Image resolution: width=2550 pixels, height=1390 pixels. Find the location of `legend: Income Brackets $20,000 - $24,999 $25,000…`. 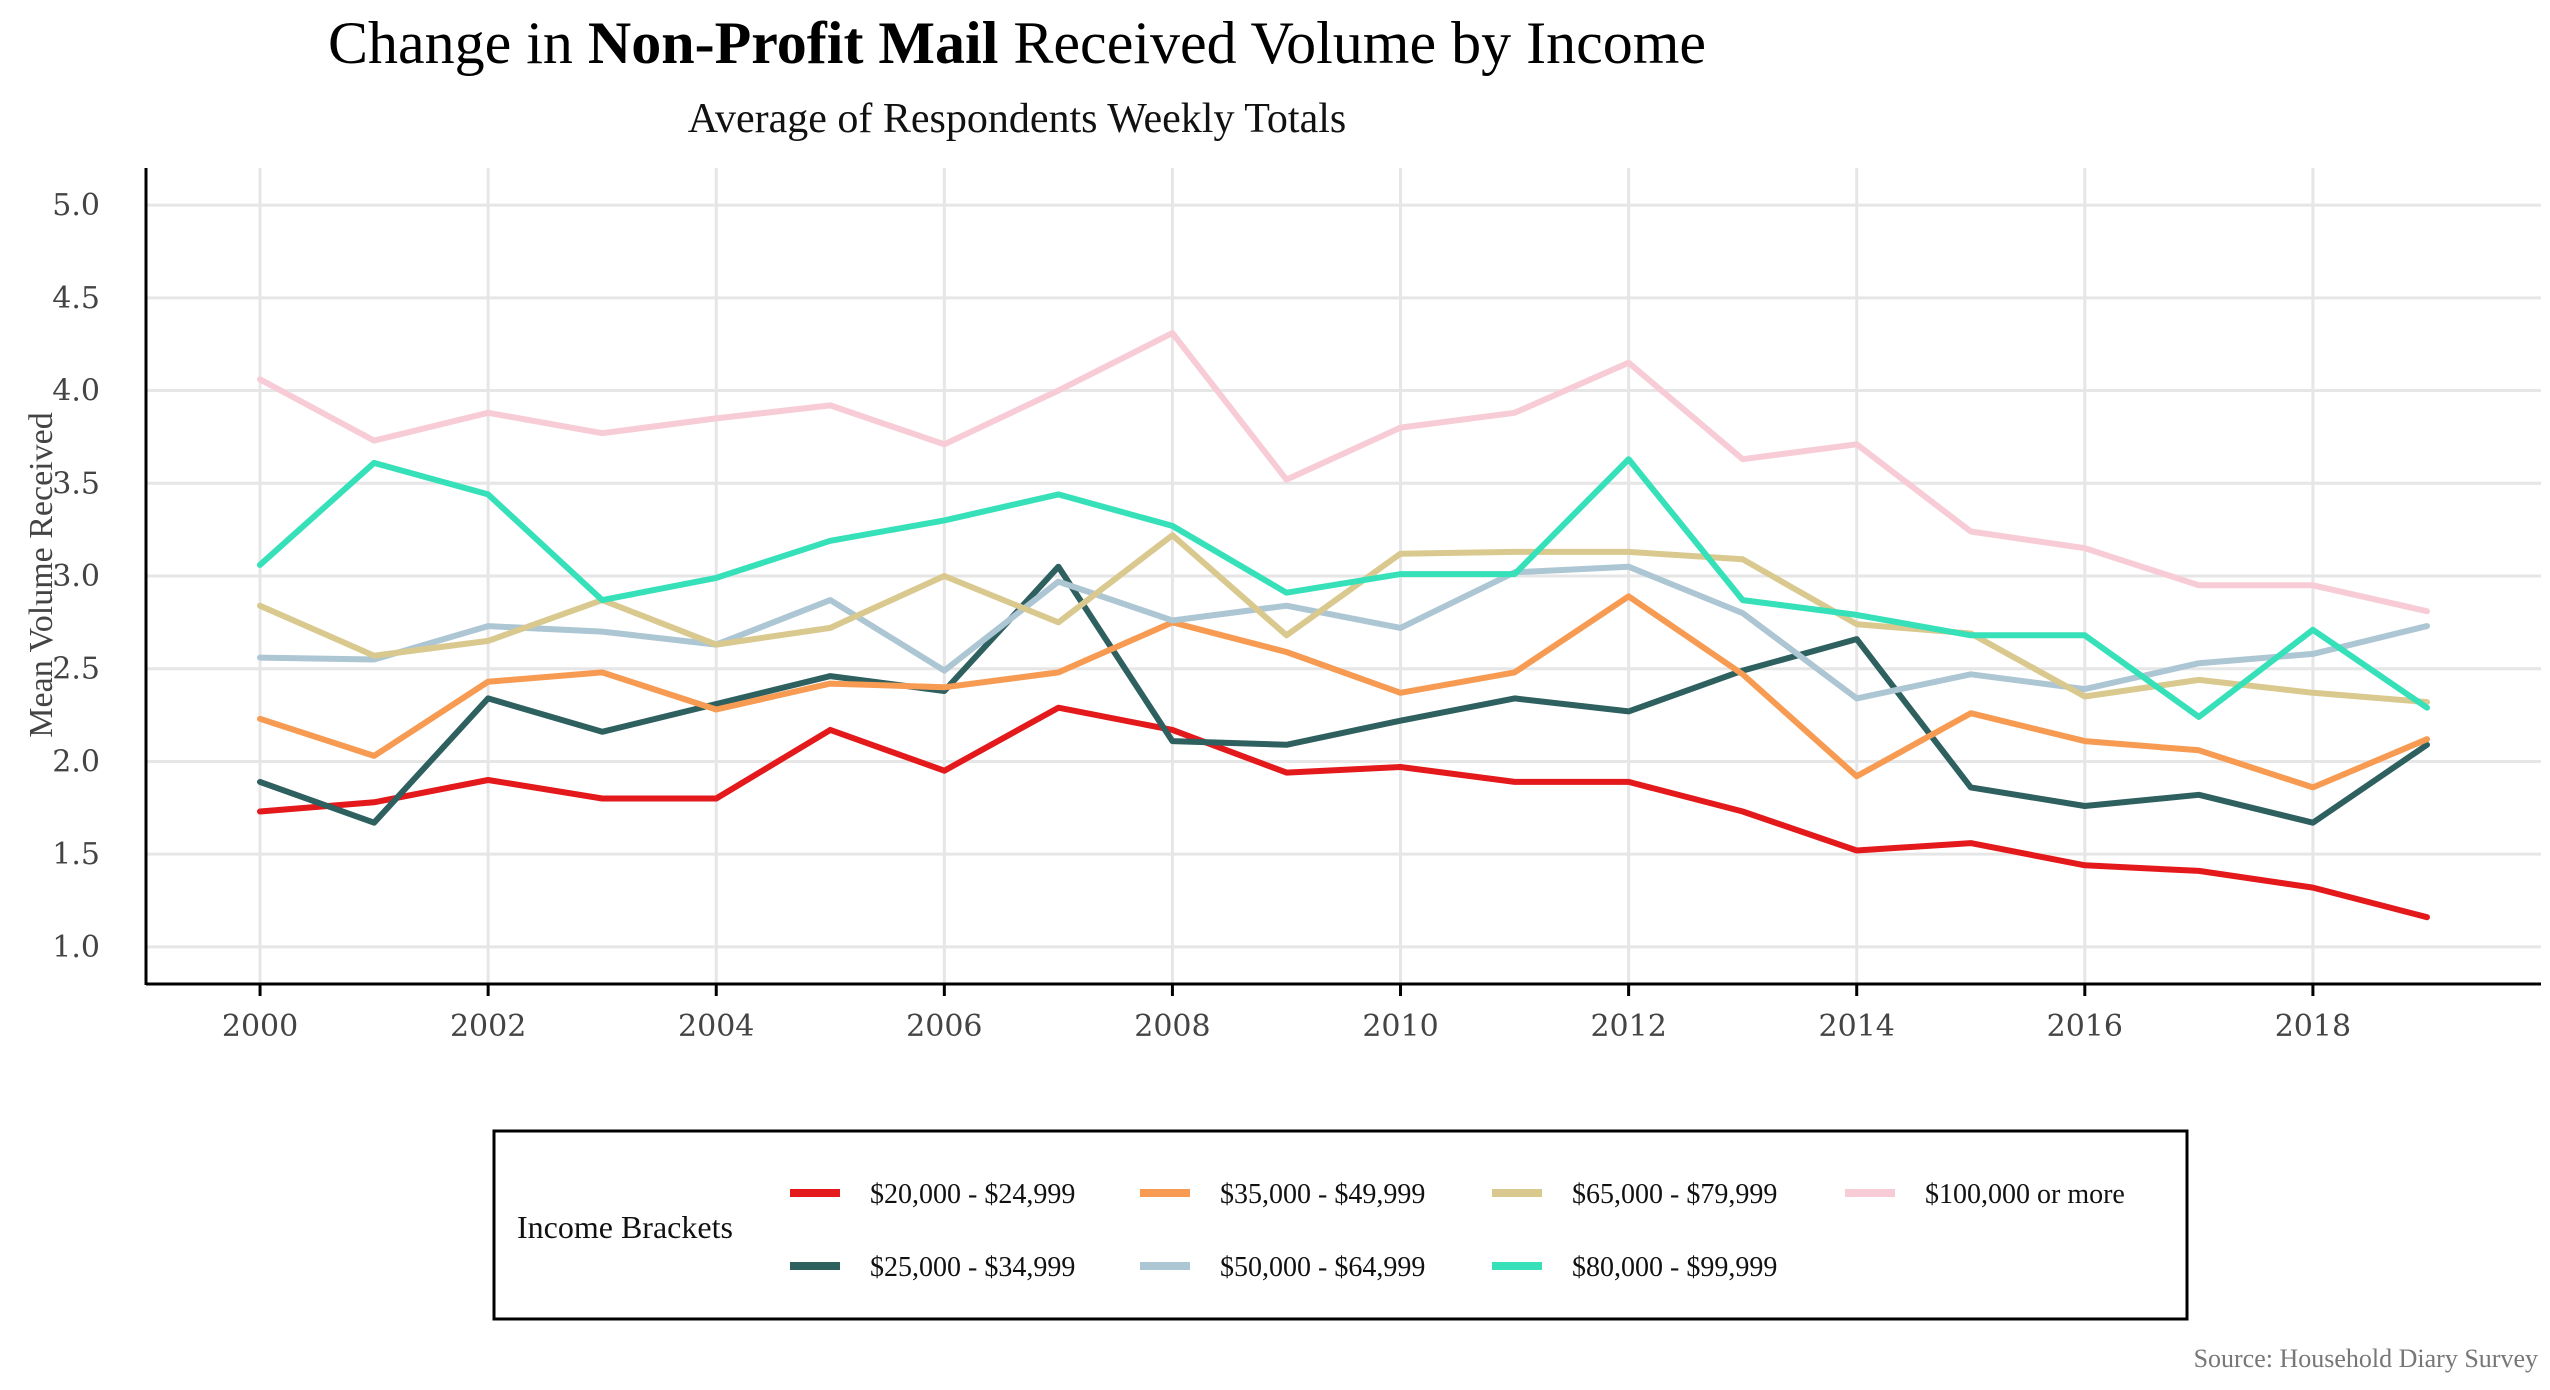

legend: Income Brackets $20,000 - $24,999 $25,000… is located at coordinates (1340, 1225).